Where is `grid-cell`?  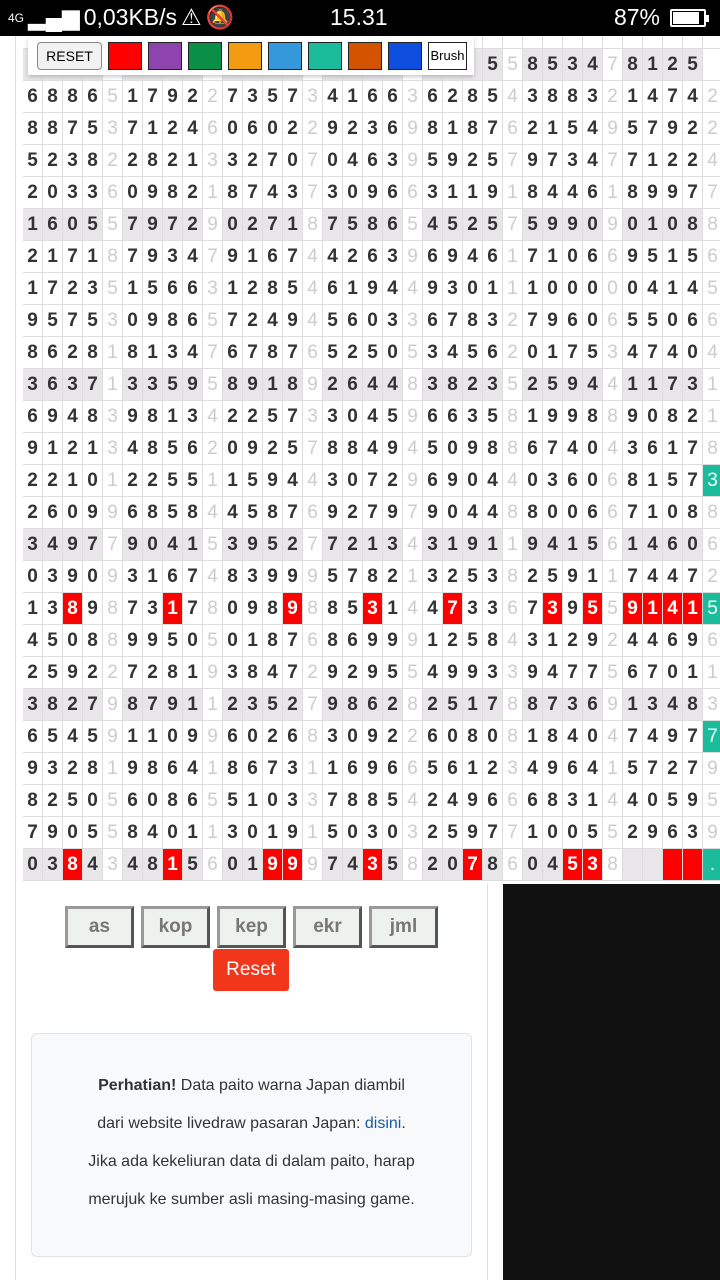 grid-cell is located at coordinates (693, 865).